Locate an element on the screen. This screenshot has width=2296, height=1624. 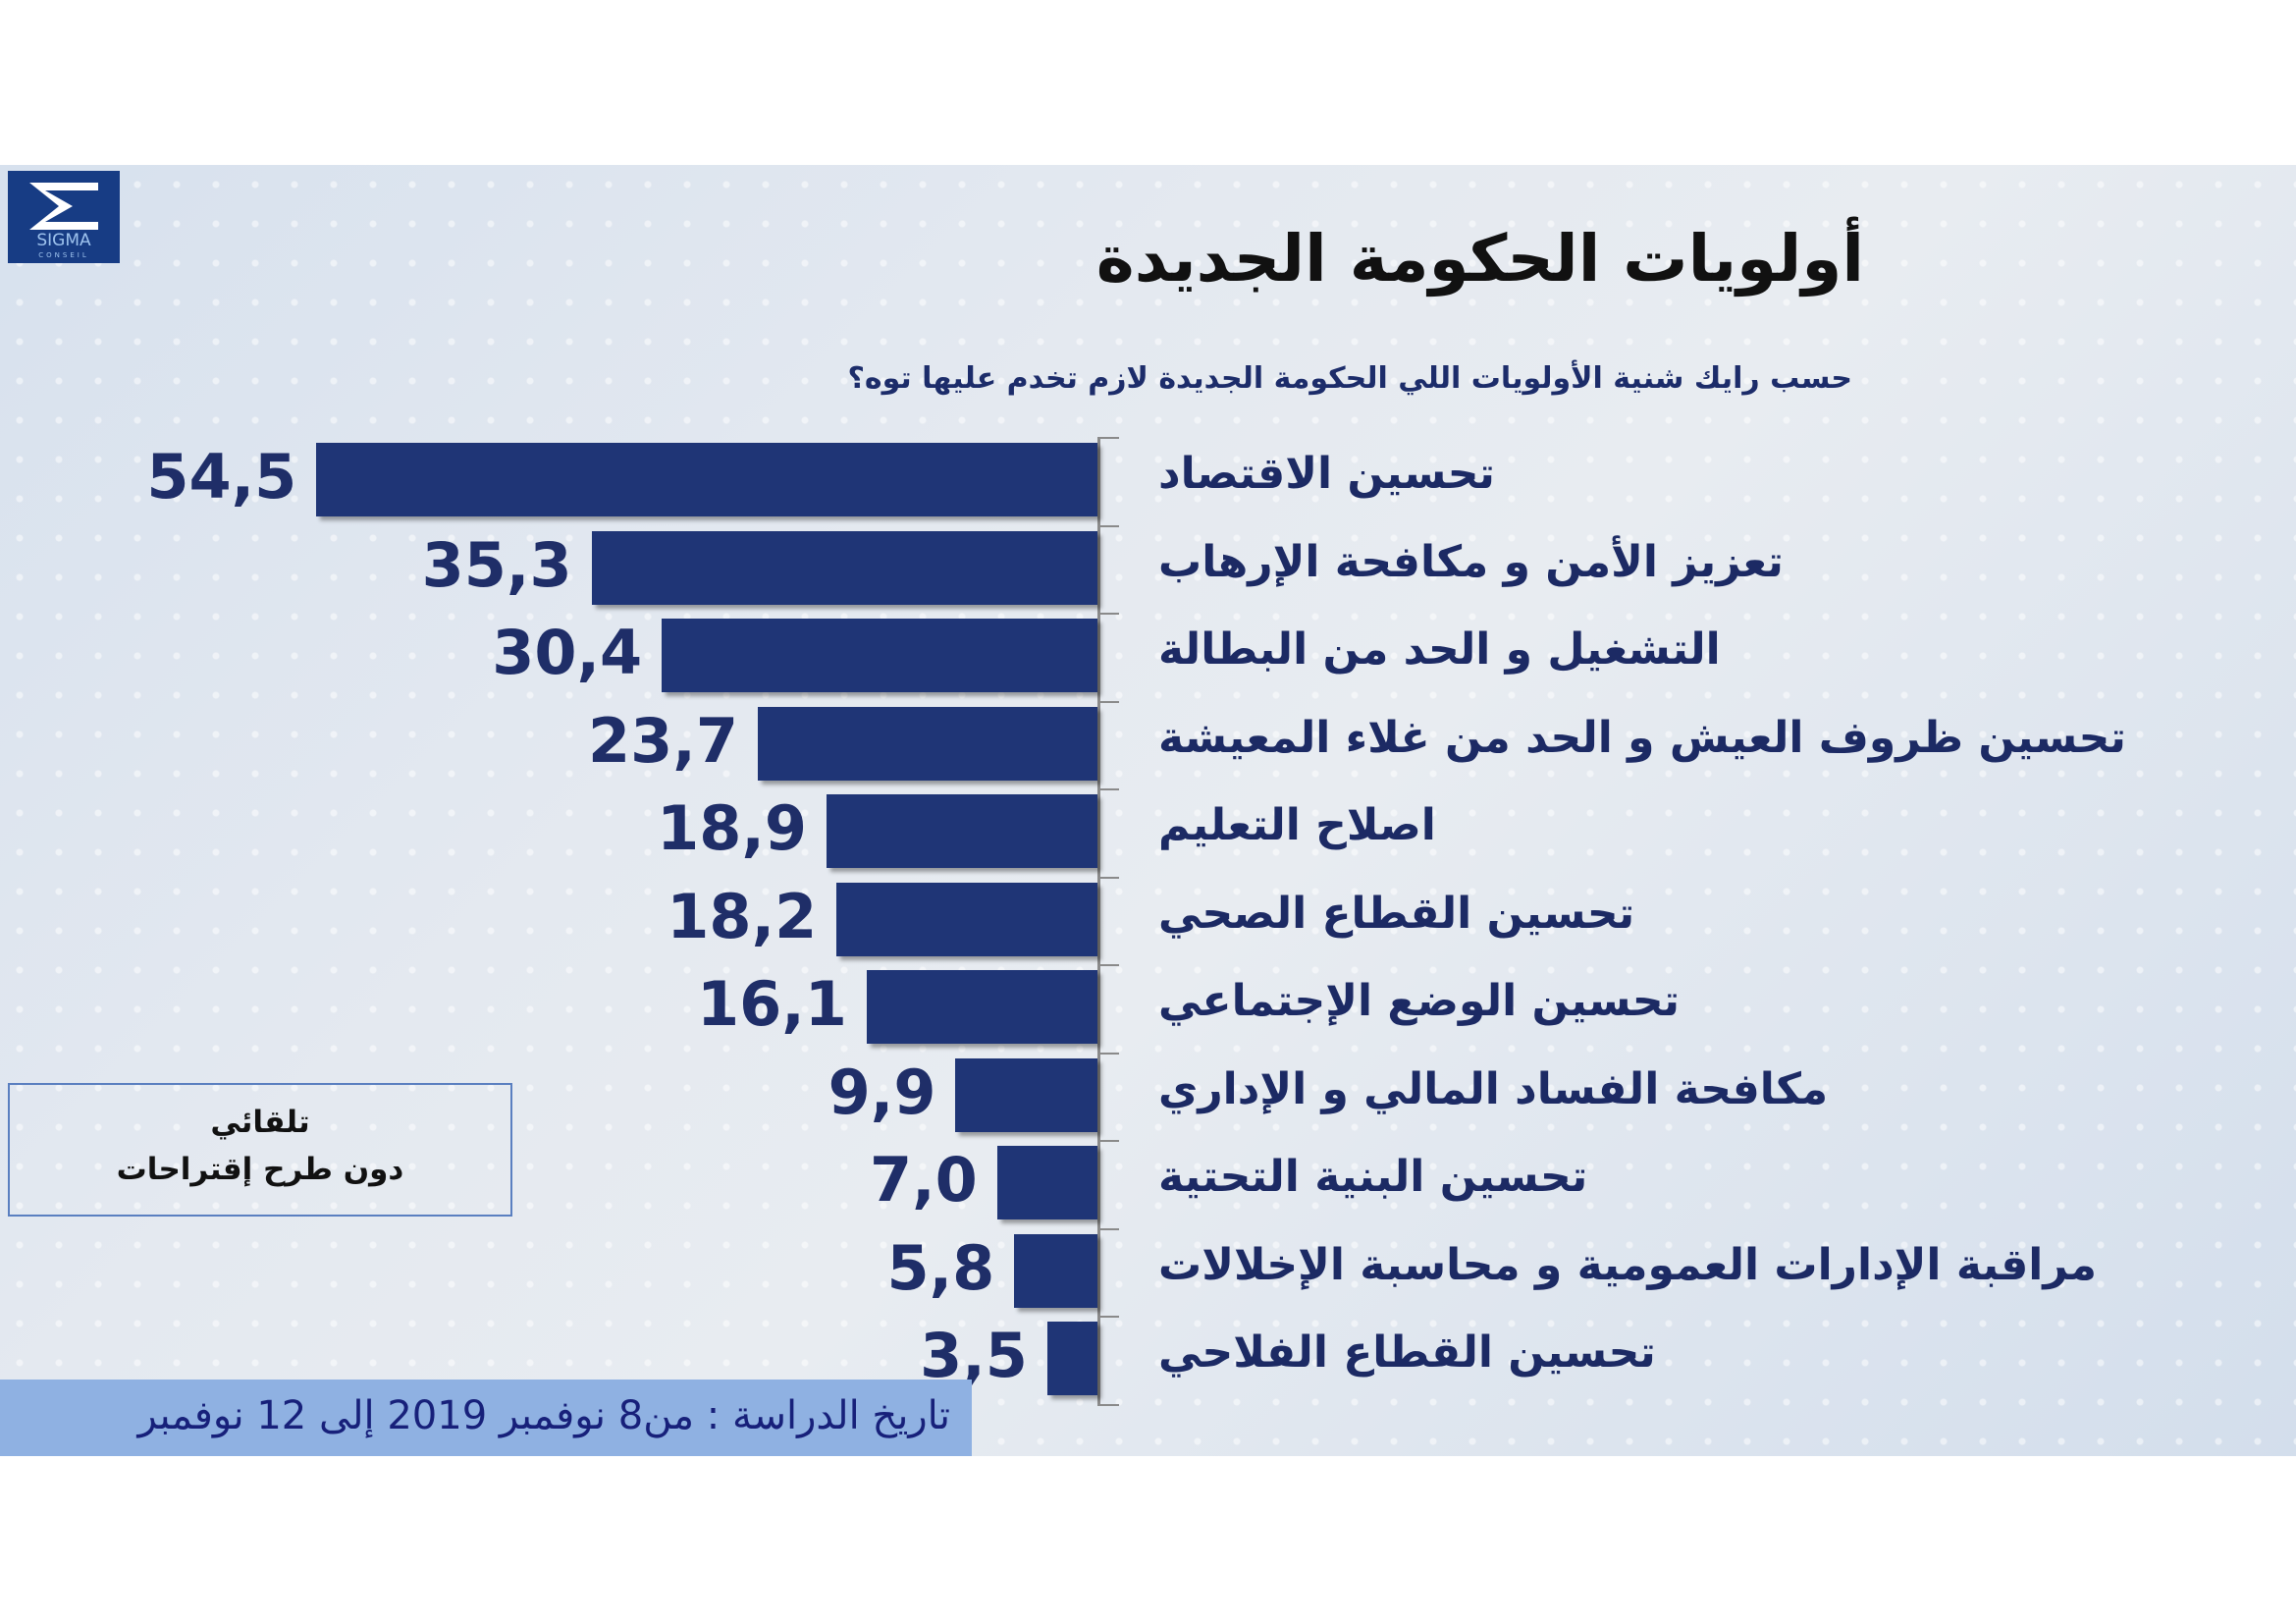
value-label: 23,7 is located at coordinates (663, 740).